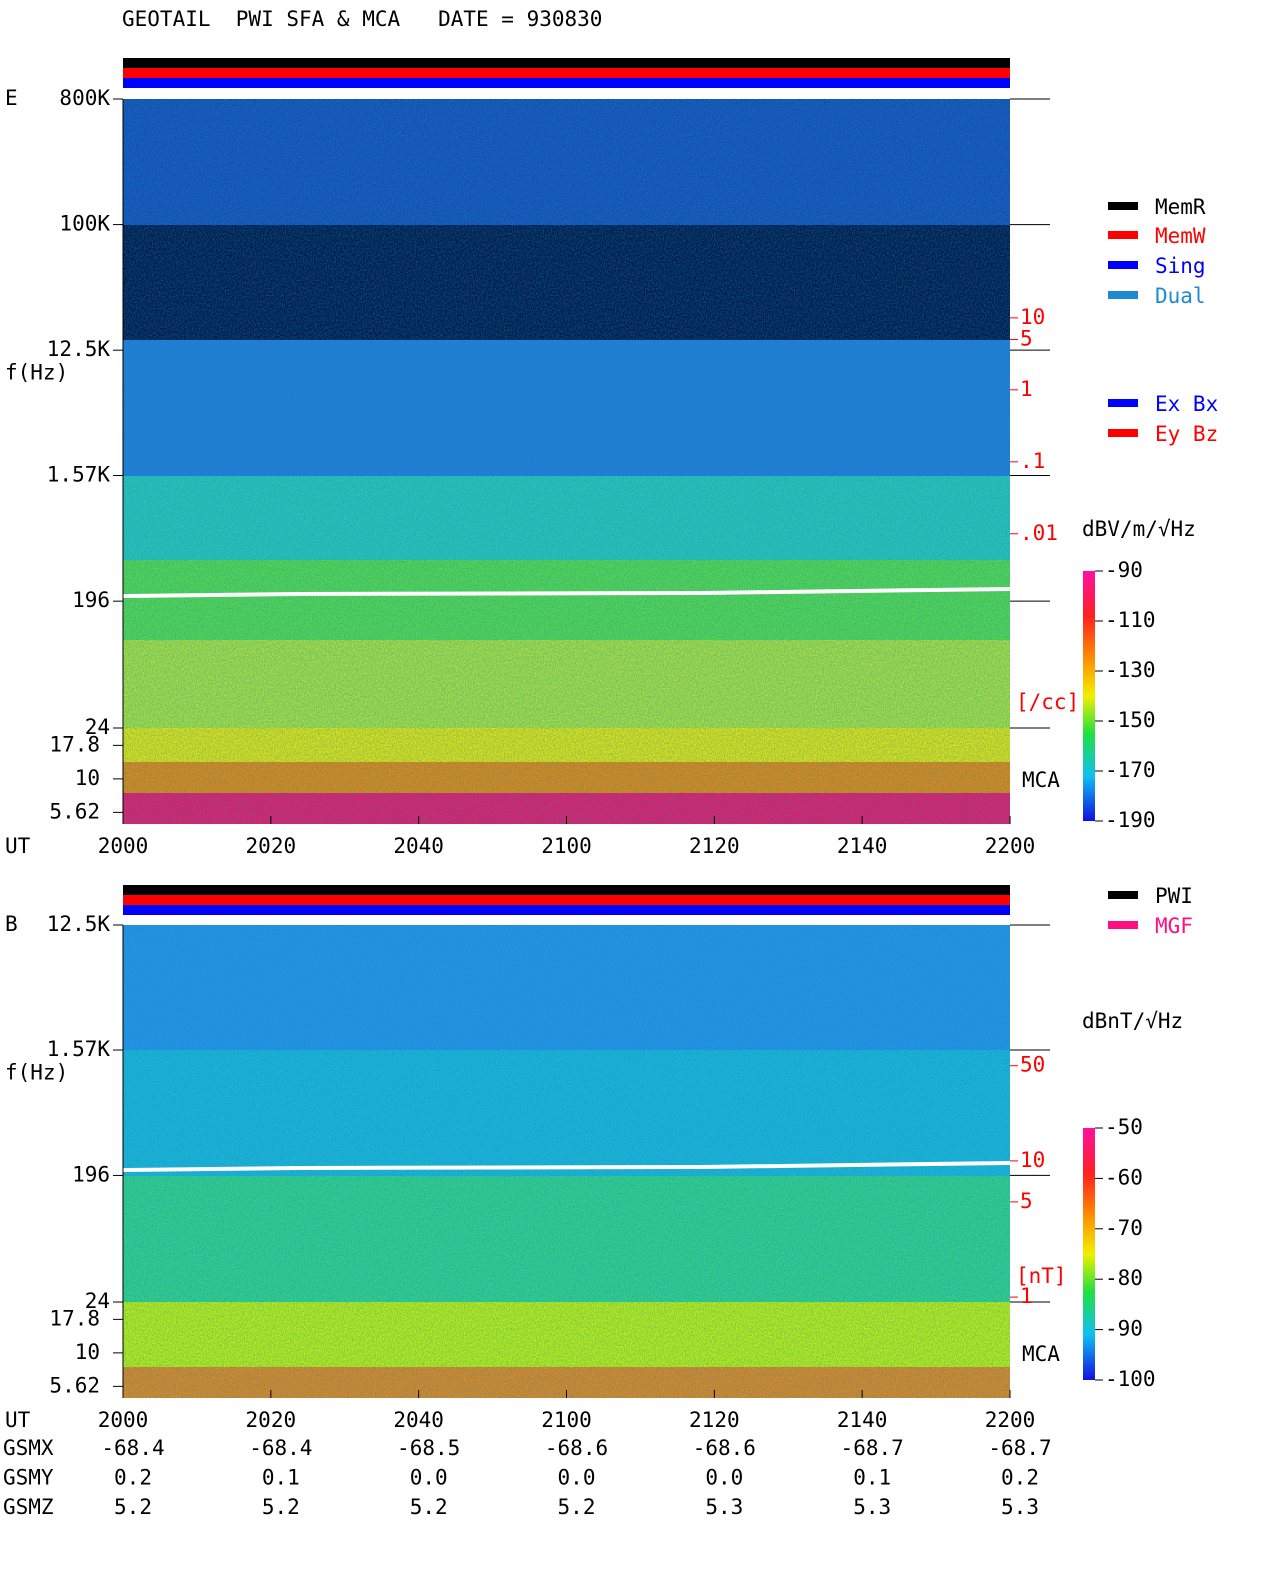 The width and height of the screenshot is (1280, 1593). What do you see at coordinates (1039, 533) in the screenshot?
I see `y2-tick-label: .01` at bounding box center [1039, 533].